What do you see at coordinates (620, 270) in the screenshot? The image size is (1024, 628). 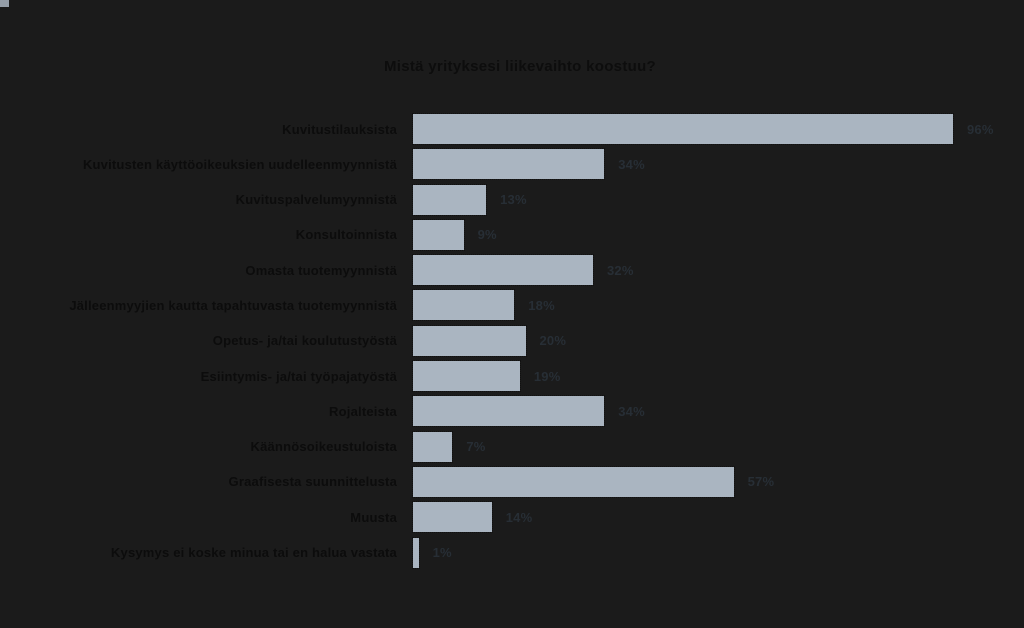 I see `value-label: 32%` at bounding box center [620, 270].